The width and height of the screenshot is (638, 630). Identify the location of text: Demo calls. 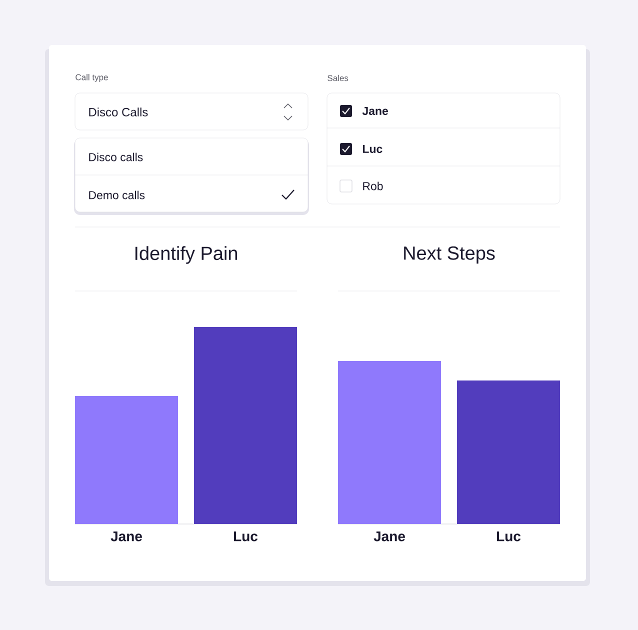
(117, 195).